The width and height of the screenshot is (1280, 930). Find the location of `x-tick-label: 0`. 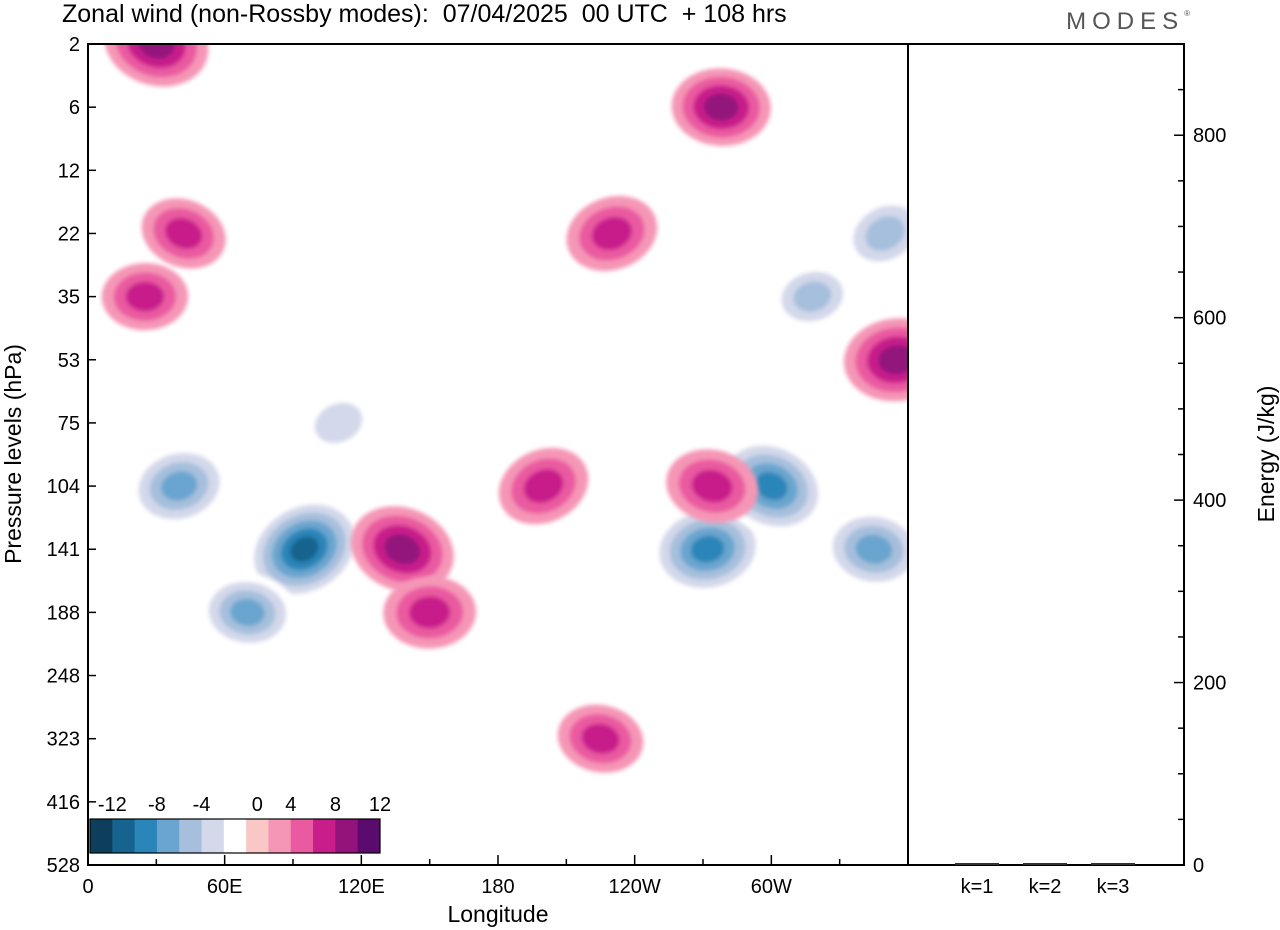

x-tick-label: 0 is located at coordinates (87, 887).